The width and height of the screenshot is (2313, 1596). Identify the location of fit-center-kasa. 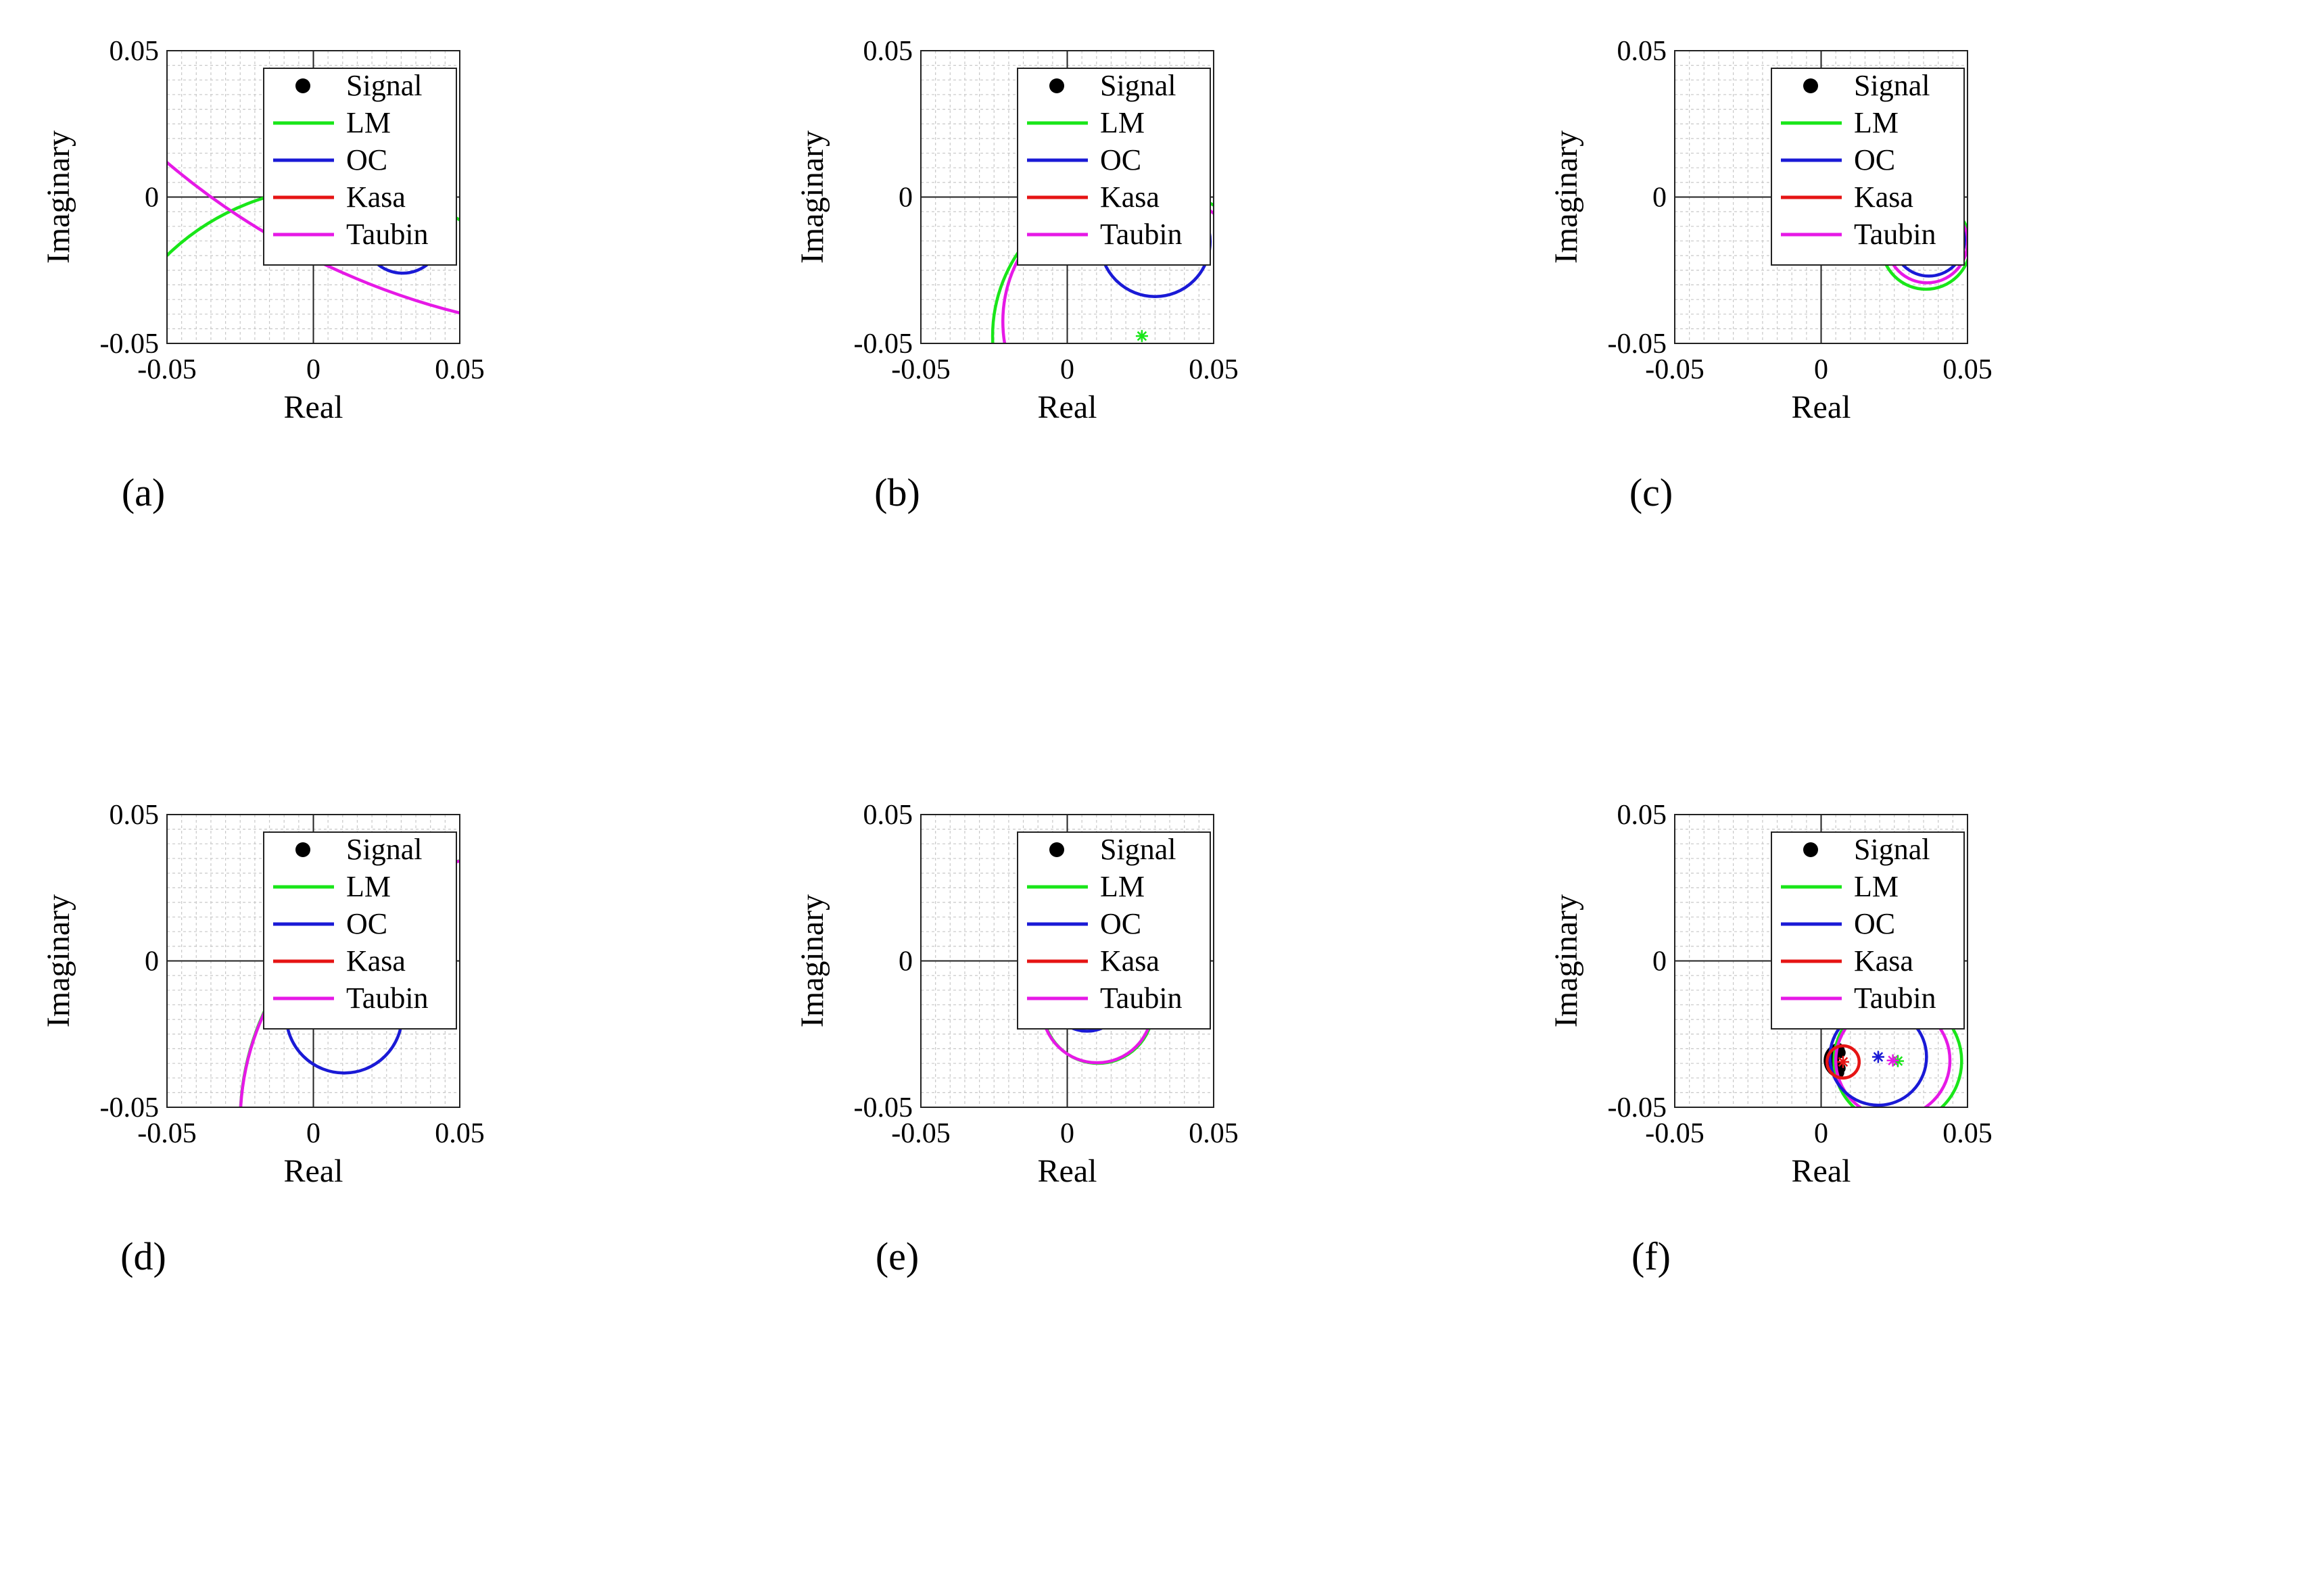
(1842, 1061).